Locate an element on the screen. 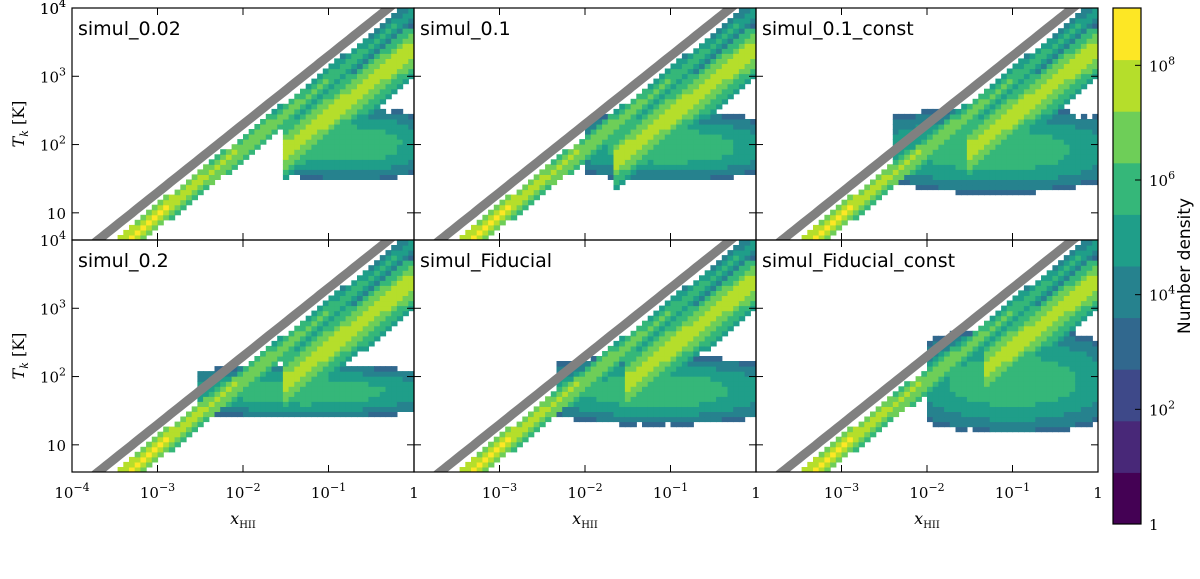 The image size is (1200, 579). panel-title: simul_0.1_const is located at coordinates (838, 29).